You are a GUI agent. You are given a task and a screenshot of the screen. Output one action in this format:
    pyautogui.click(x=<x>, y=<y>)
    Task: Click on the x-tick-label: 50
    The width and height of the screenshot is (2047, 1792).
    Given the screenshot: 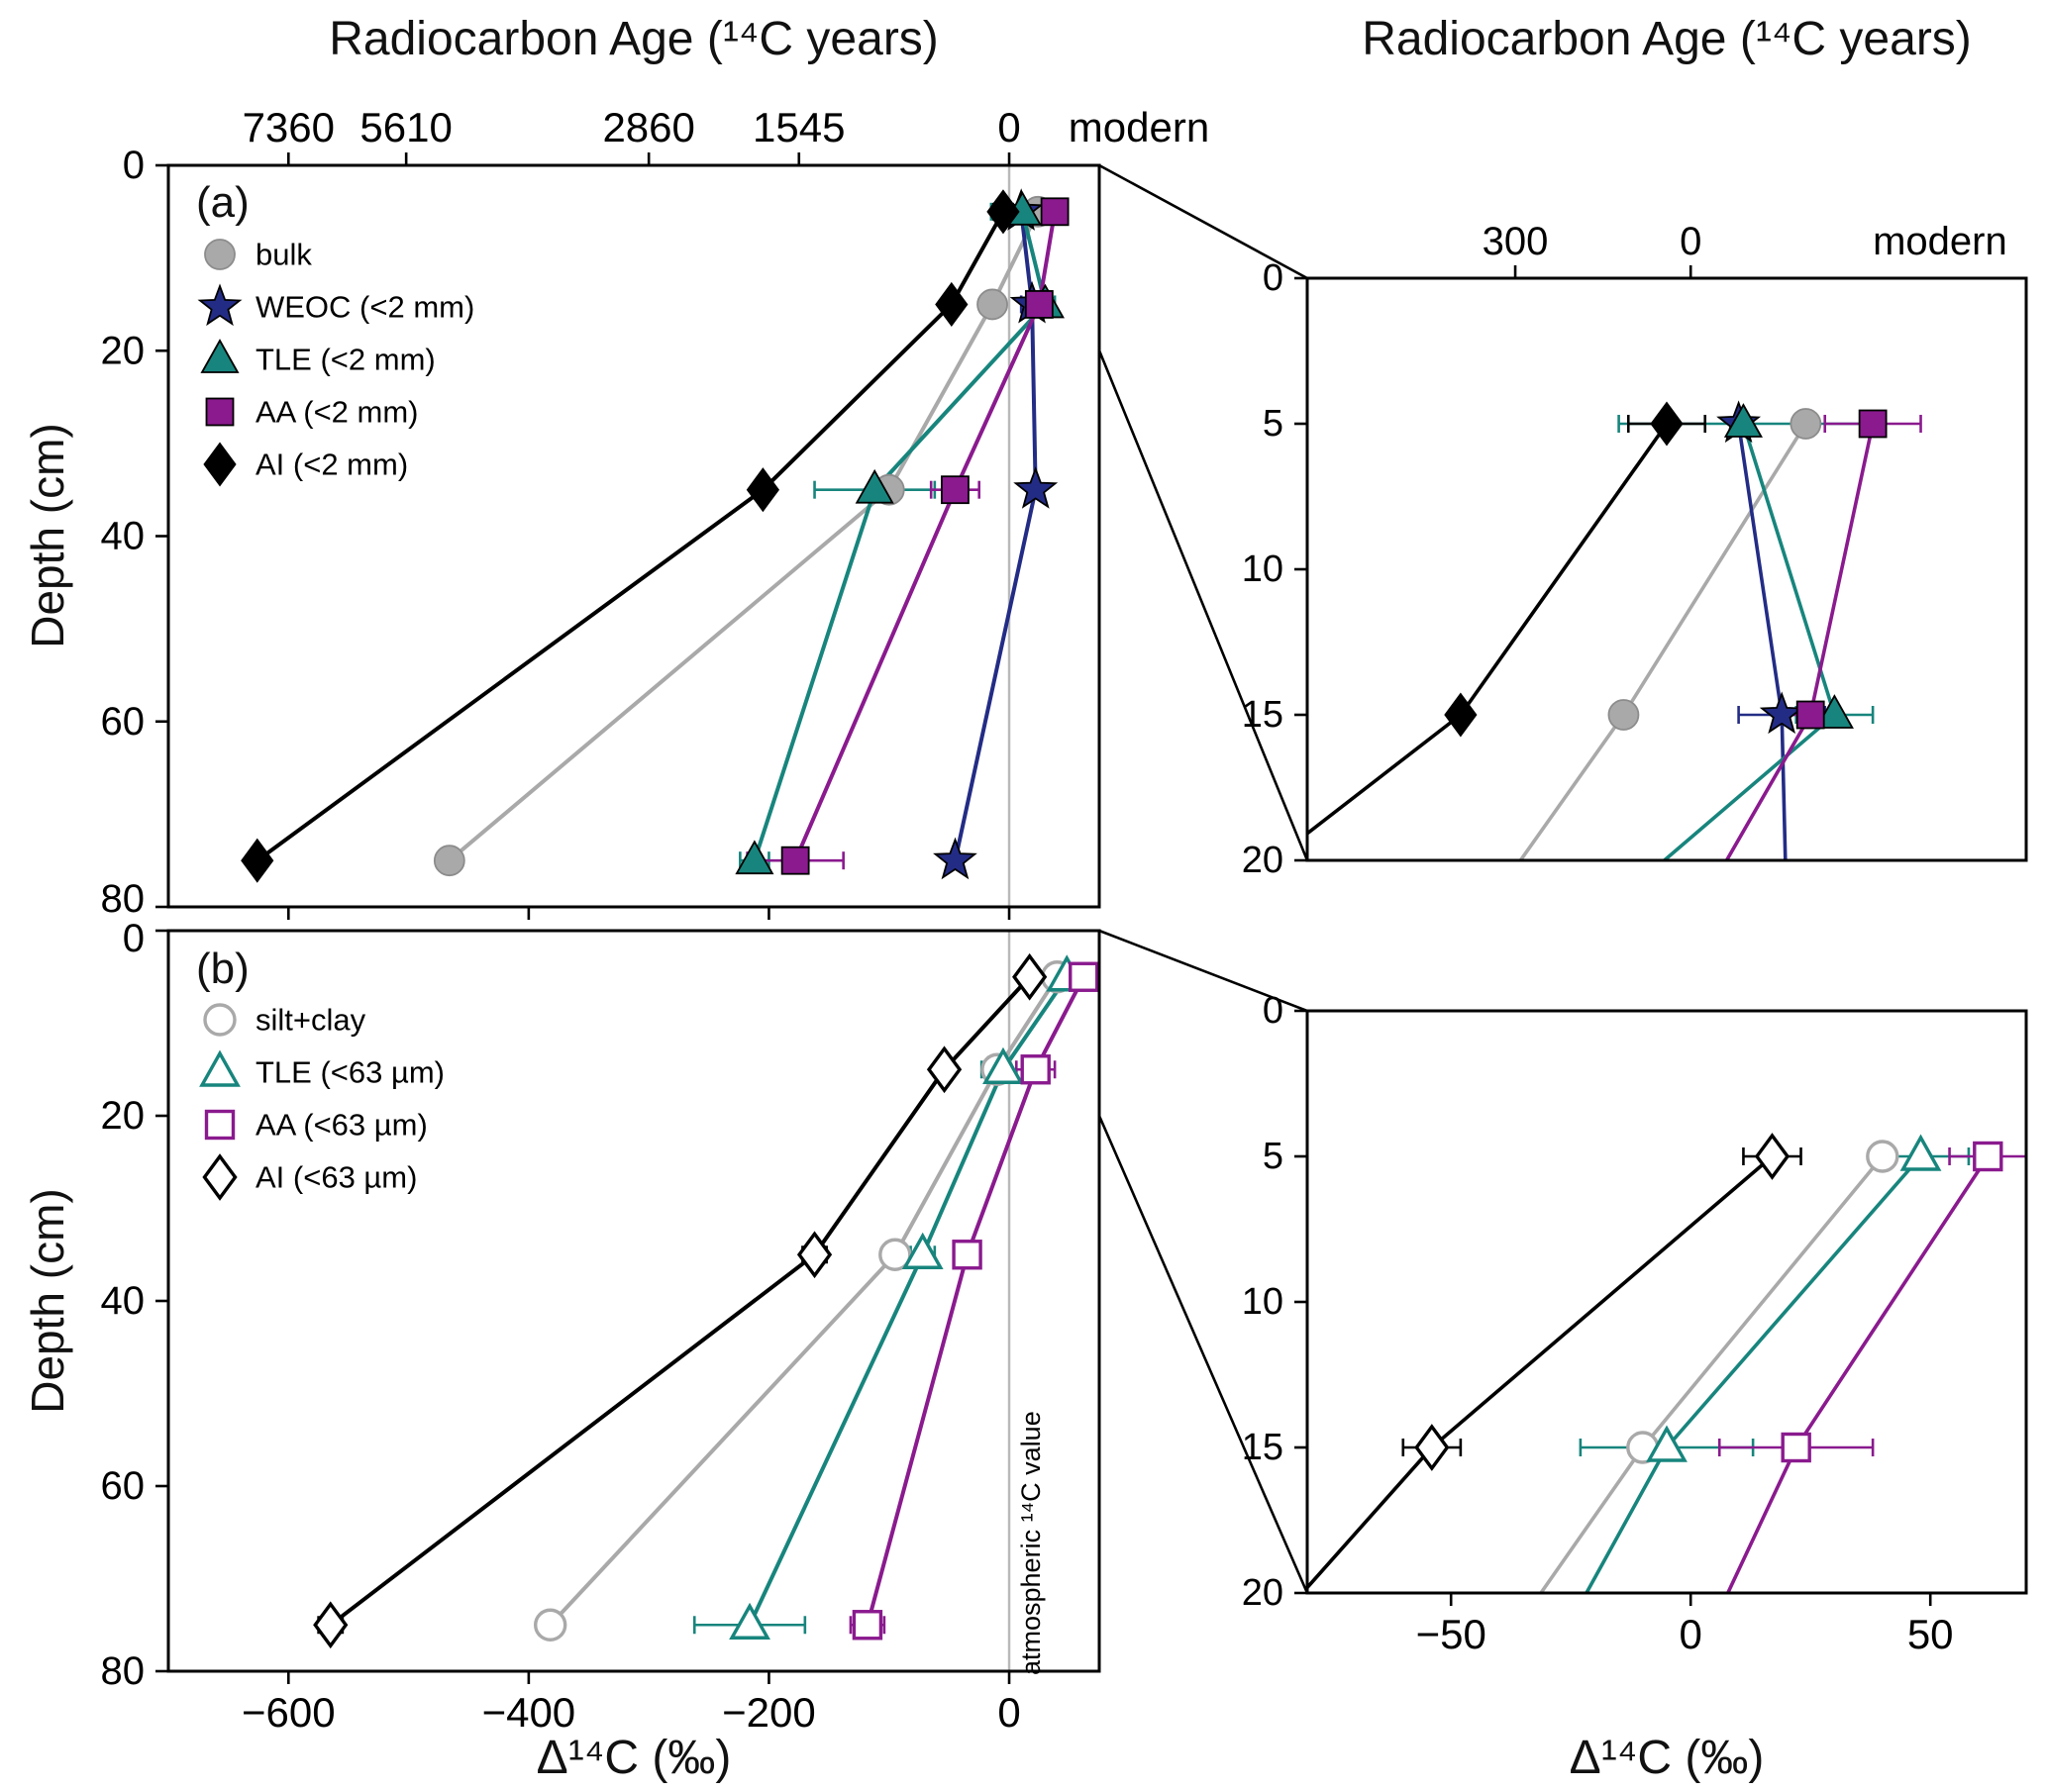 What is the action you would take?
    pyautogui.click(x=1931, y=1634)
    